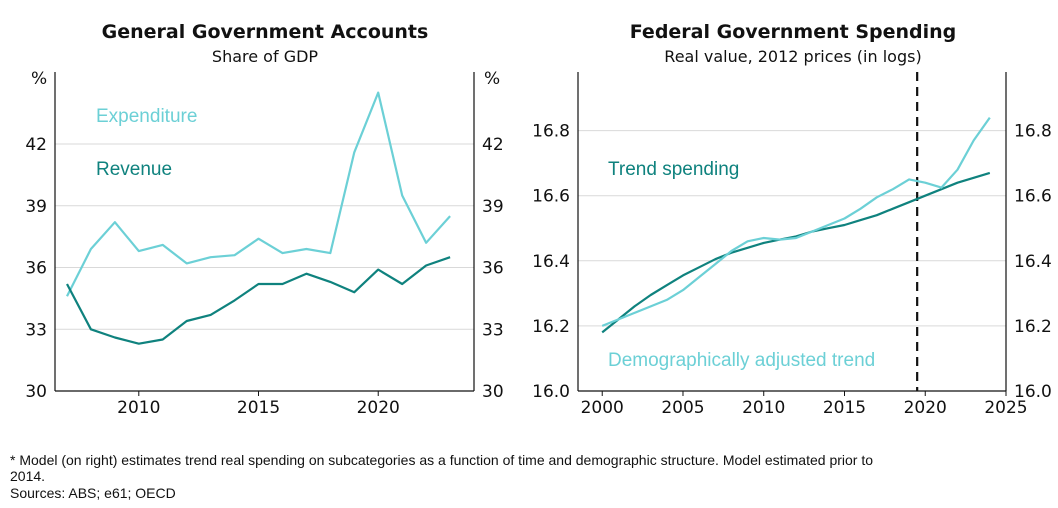  Describe the element at coordinates (93, 493) in the screenshot. I see `sources-line: Sources: ABS; e61; OECD` at that location.